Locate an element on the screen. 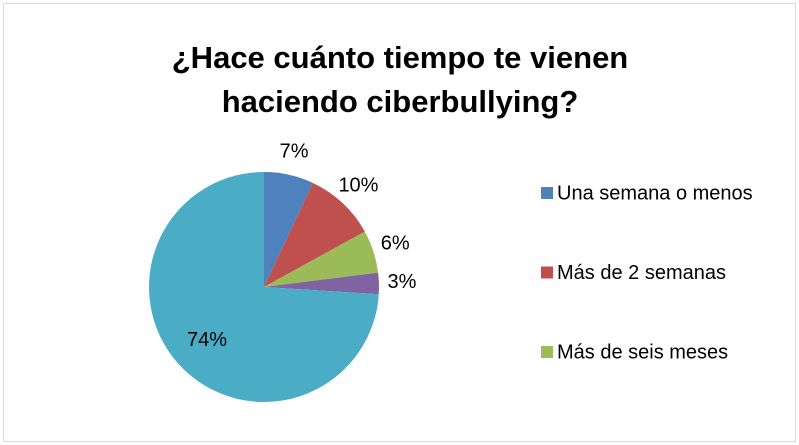 This screenshot has height=445, width=799. legend-label: Una semana o menos is located at coordinates (655, 193).